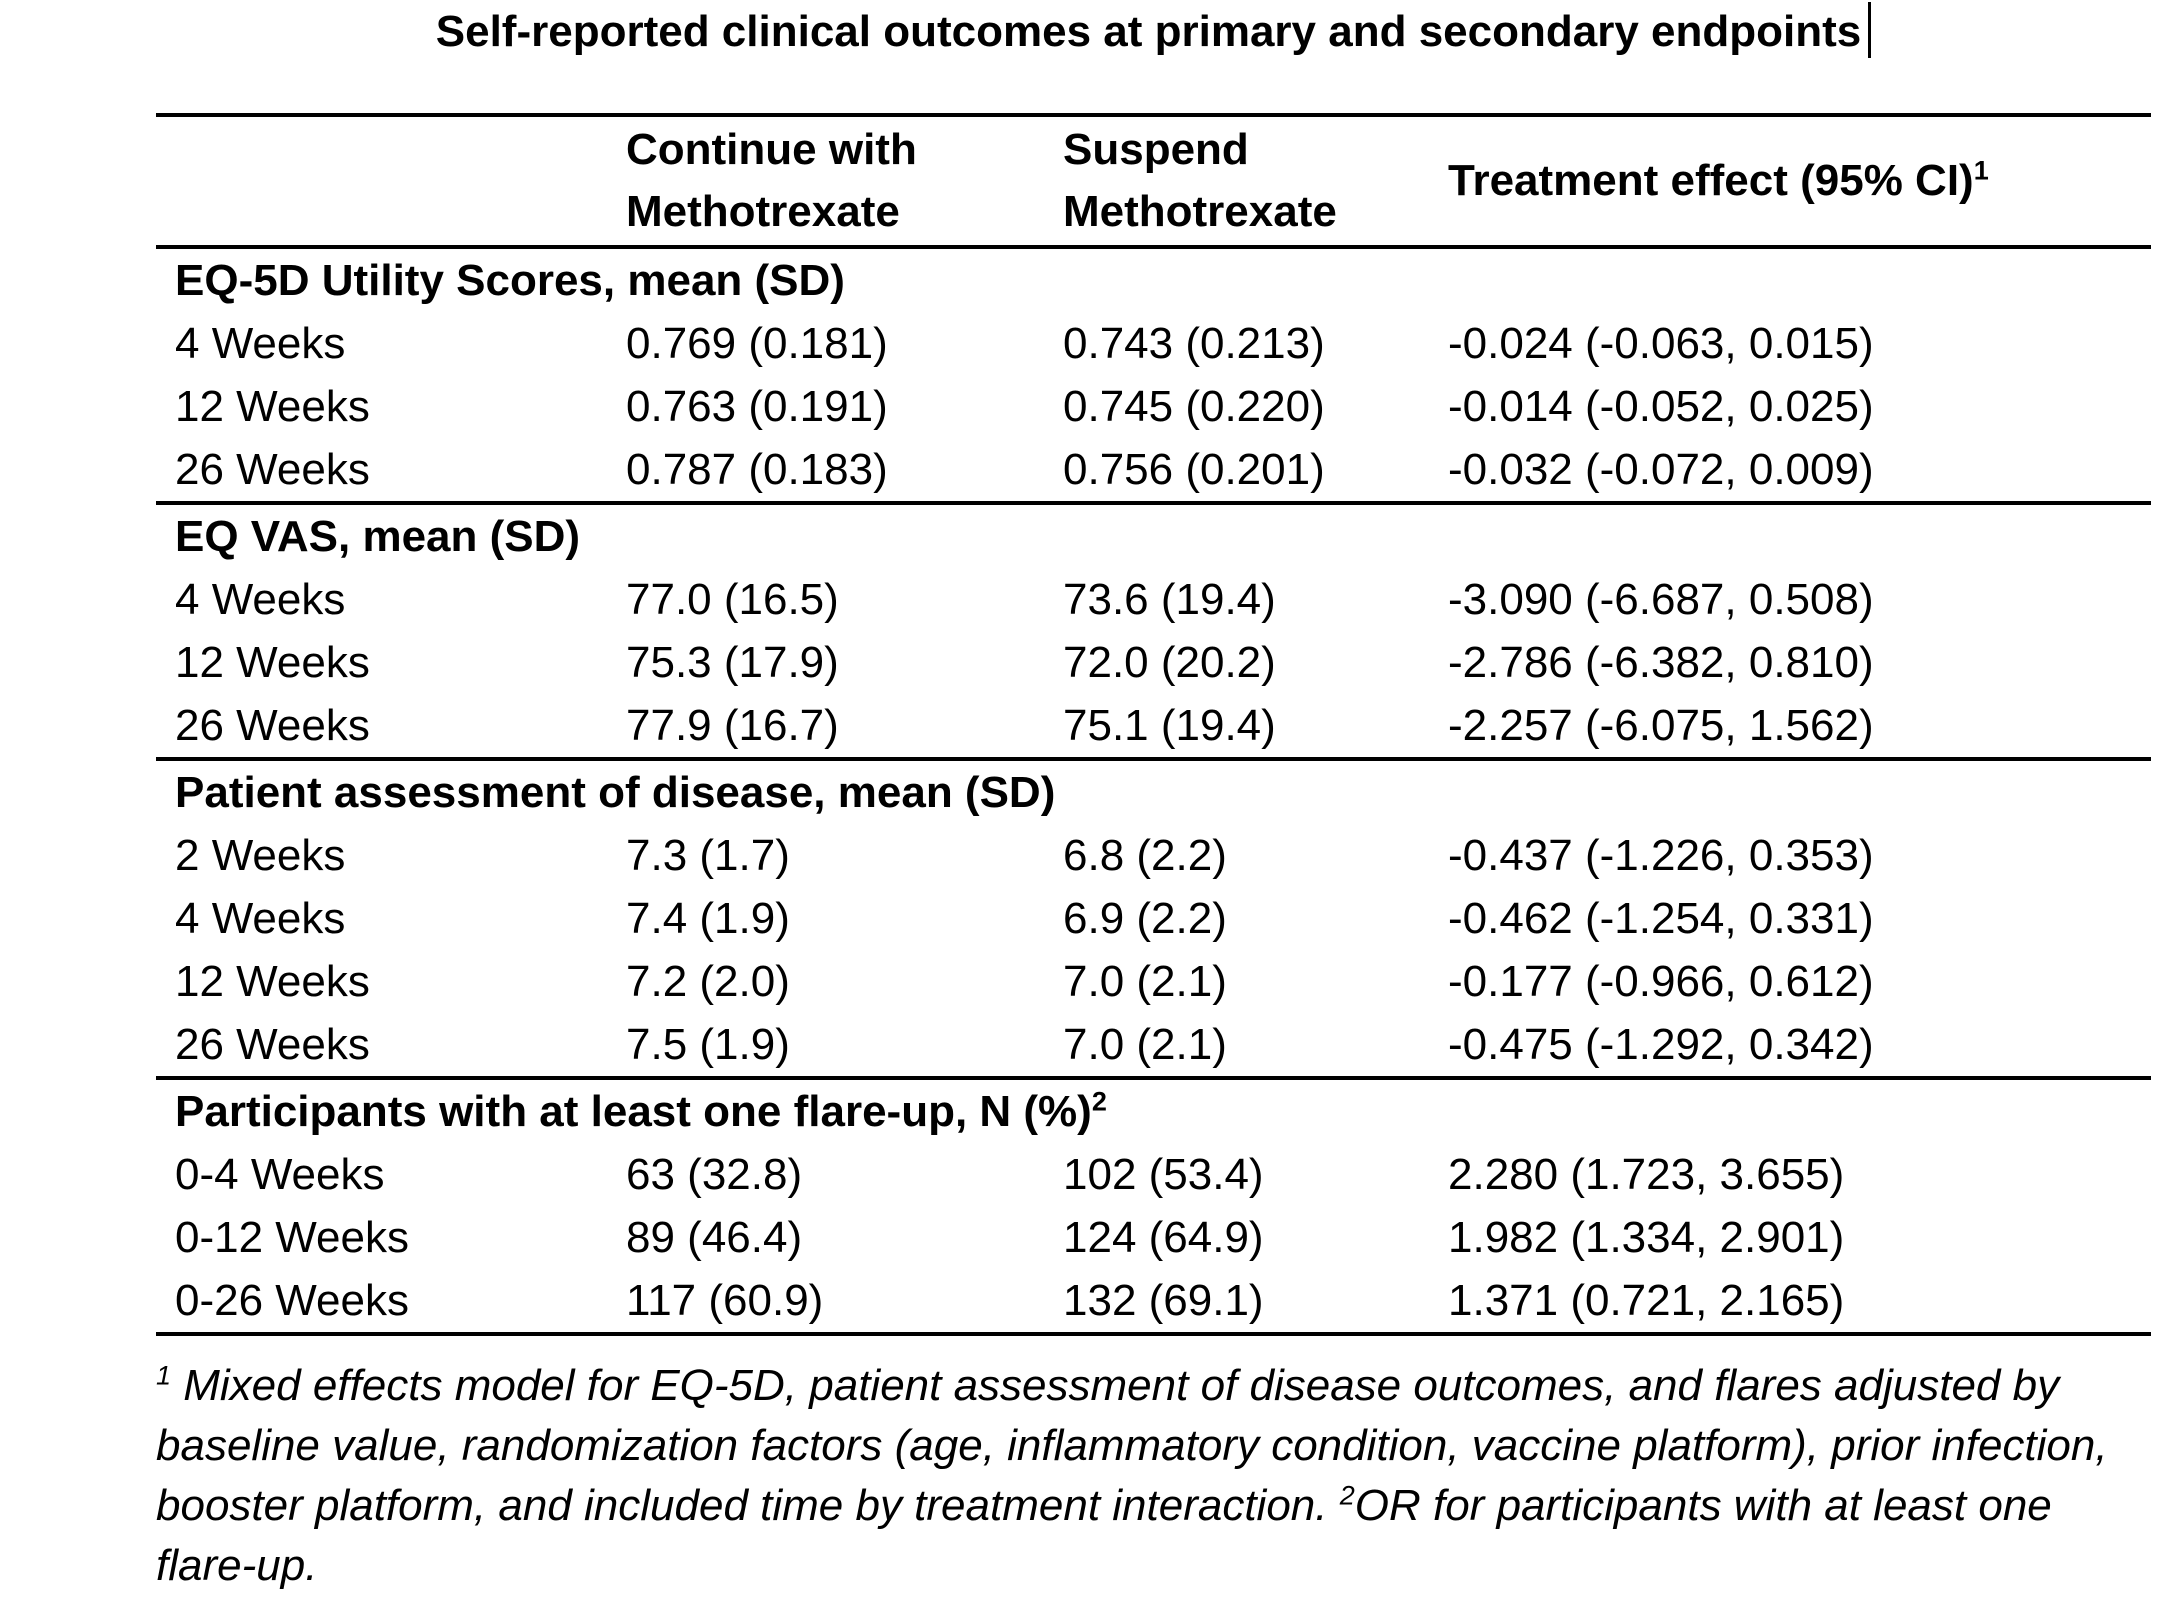 This screenshot has width=2160, height=1615. What do you see at coordinates (1661, 918) in the screenshot?
I see `treatment-effect-cell: -0.462 (-1.254, 0.331)` at bounding box center [1661, 918].